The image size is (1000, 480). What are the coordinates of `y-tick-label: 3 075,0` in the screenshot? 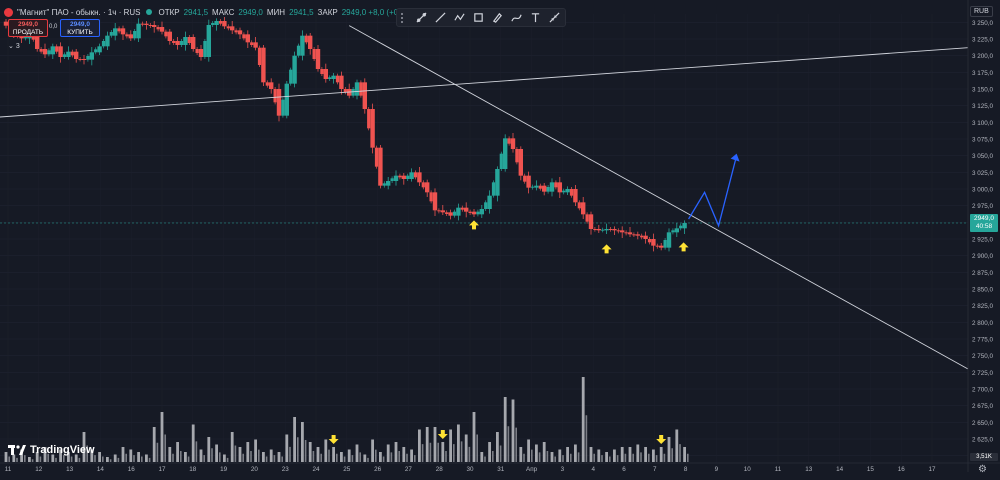 It's located at (983, 140).